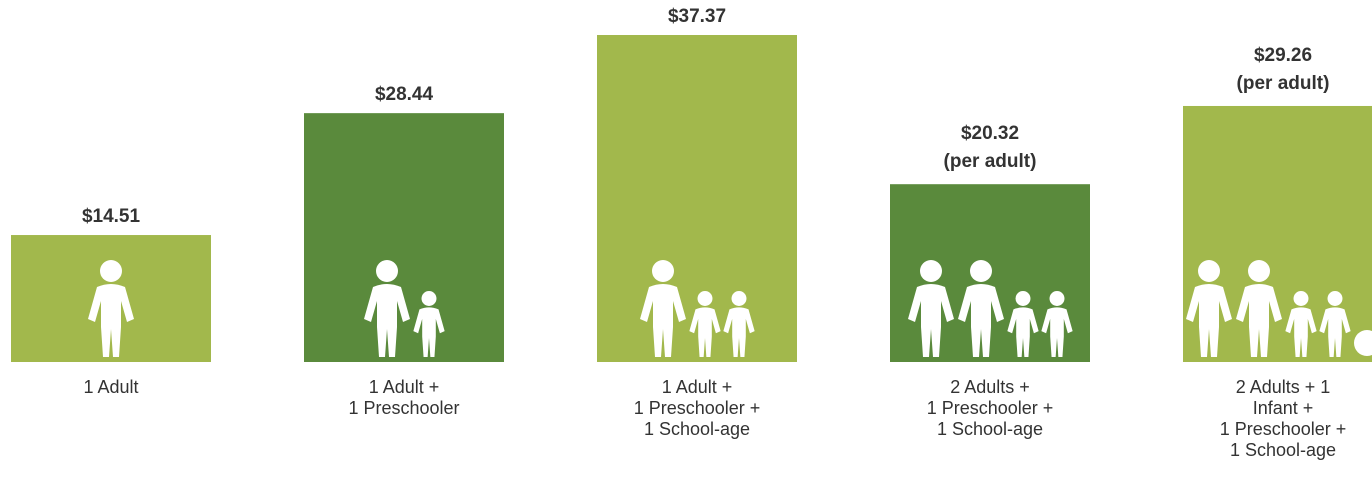  Describe the element at coordinates (404, 94) in the screenshot. I see `value-label: $28.44` at that location.